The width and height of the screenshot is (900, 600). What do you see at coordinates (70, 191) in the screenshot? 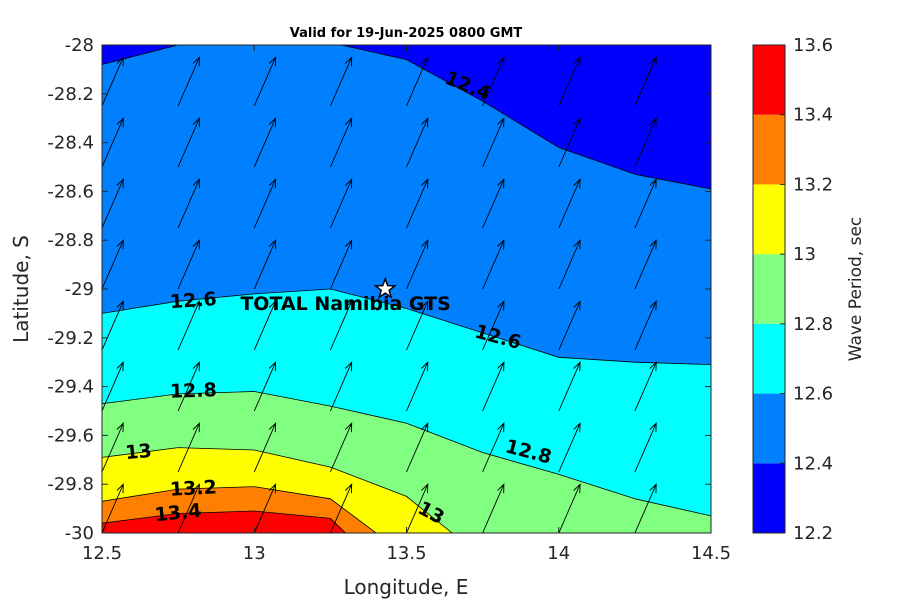
I see `y-tick-label: -28.6` at bounding box center [70, 191].